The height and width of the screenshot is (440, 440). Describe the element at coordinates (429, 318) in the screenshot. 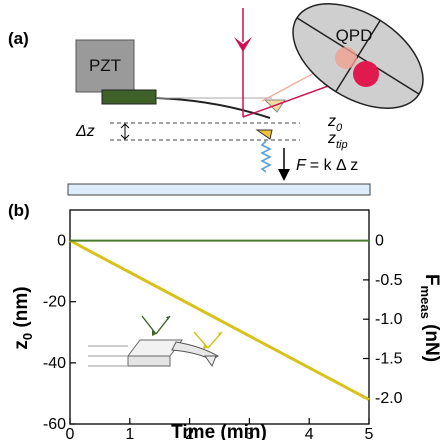

I see `y2-axis-label: Fmeas (nN)` at that location.